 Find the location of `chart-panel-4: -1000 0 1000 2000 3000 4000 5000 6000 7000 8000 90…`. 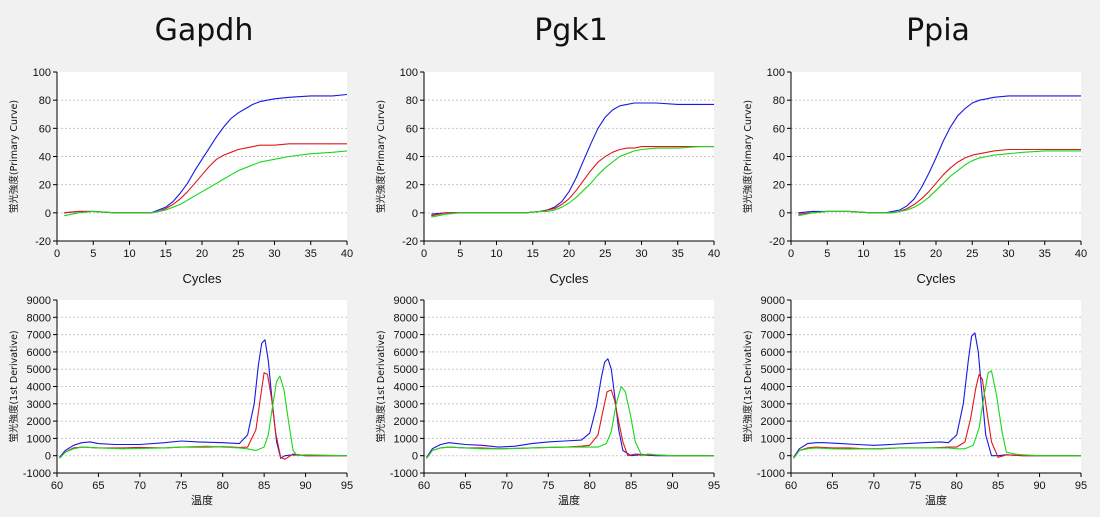

chart-panel-4: -1000 0 1000 2000 3000 4000 5000 6000 7000 8000 90… is located at coordinates (180, 401).